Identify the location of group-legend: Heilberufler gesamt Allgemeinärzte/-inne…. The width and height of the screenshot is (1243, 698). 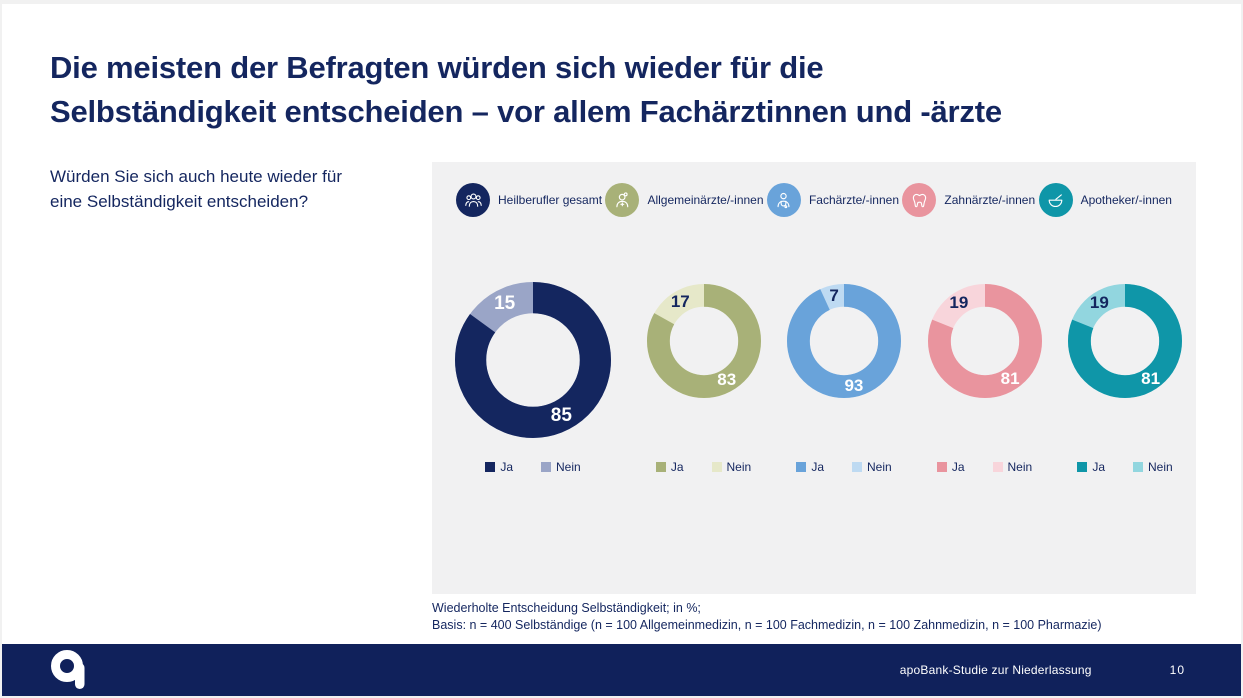
(814, 200).